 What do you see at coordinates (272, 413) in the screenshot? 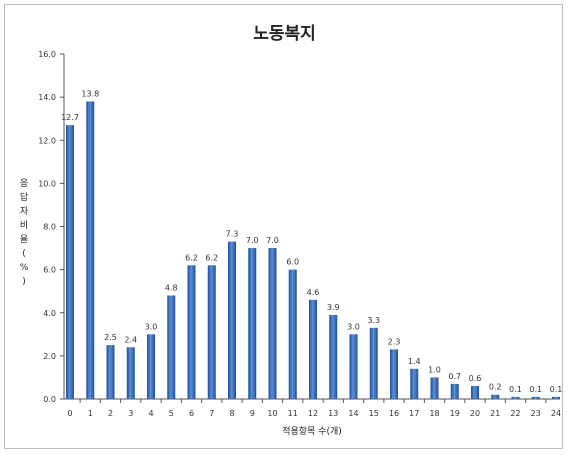
I see `x-tick-label: 10` at bounding box center [272, 413].